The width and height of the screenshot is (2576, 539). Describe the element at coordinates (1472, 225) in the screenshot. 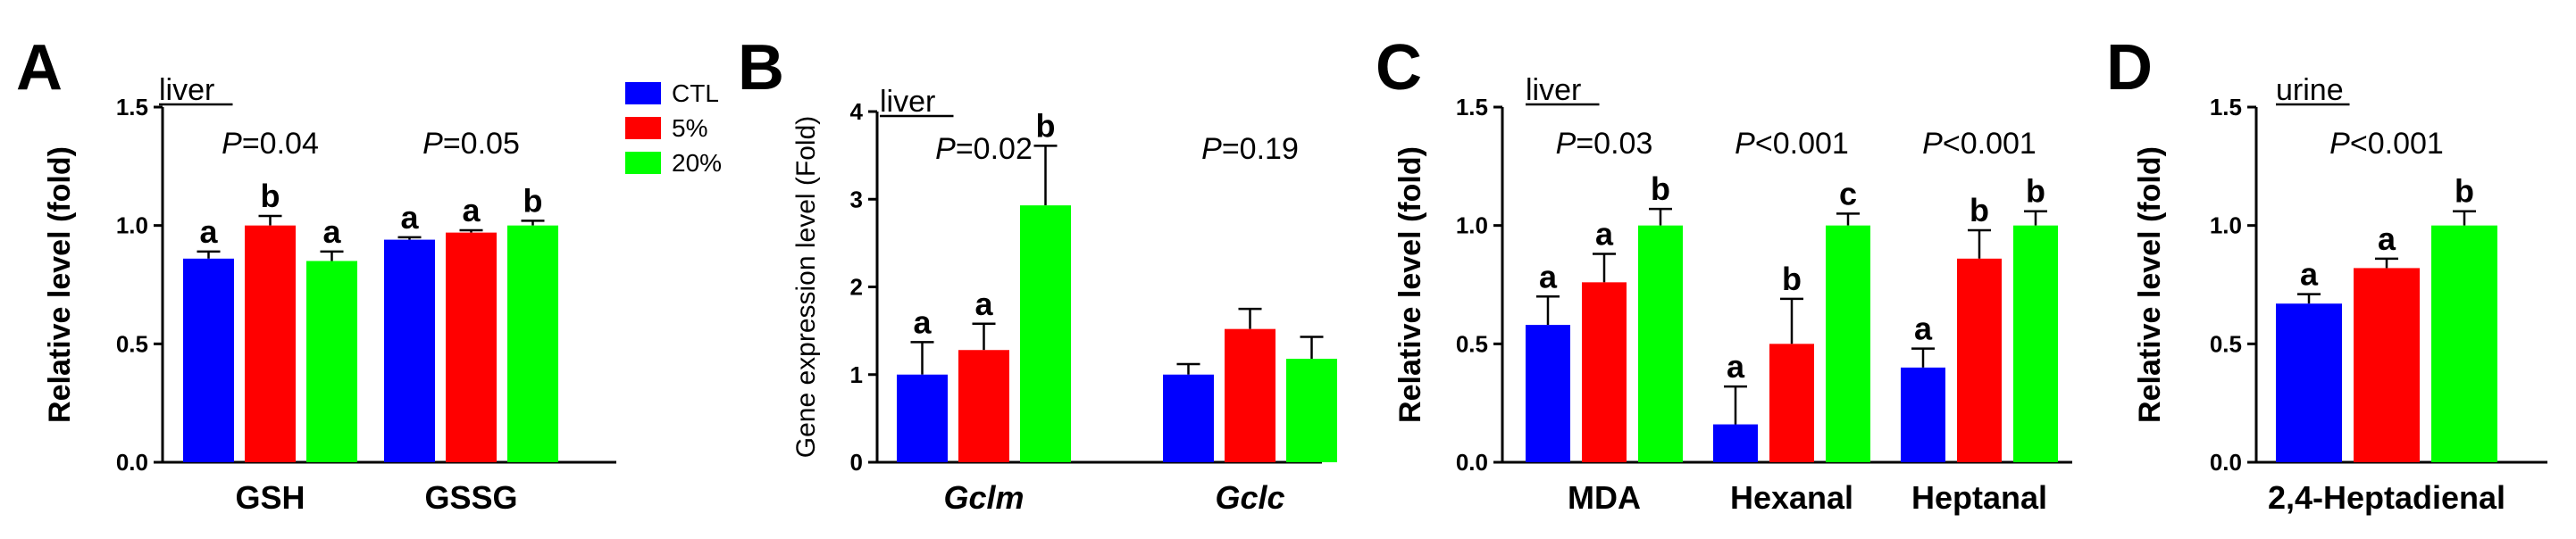

I see `panel-c-y-tick-label: 1.0` at that location.